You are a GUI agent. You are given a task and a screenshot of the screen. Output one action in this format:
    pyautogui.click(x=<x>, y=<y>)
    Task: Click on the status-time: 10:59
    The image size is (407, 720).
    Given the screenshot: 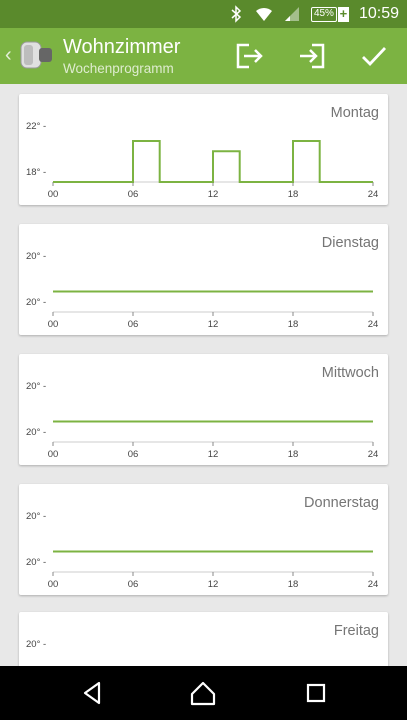 What is the action you would take?
    pyautogui.click(x=378, y=13)
    